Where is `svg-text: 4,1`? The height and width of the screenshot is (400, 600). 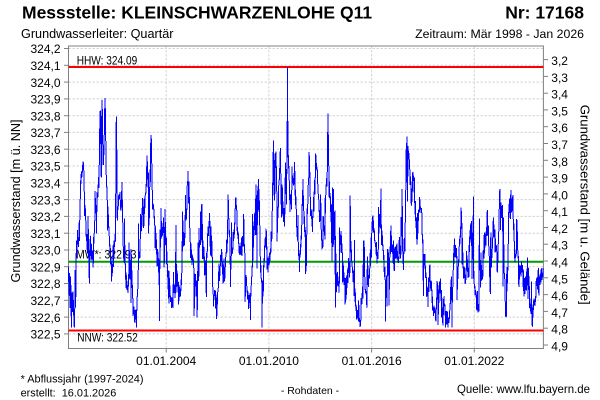
svg-text: 4,1 is located at coordinates (559, 212).